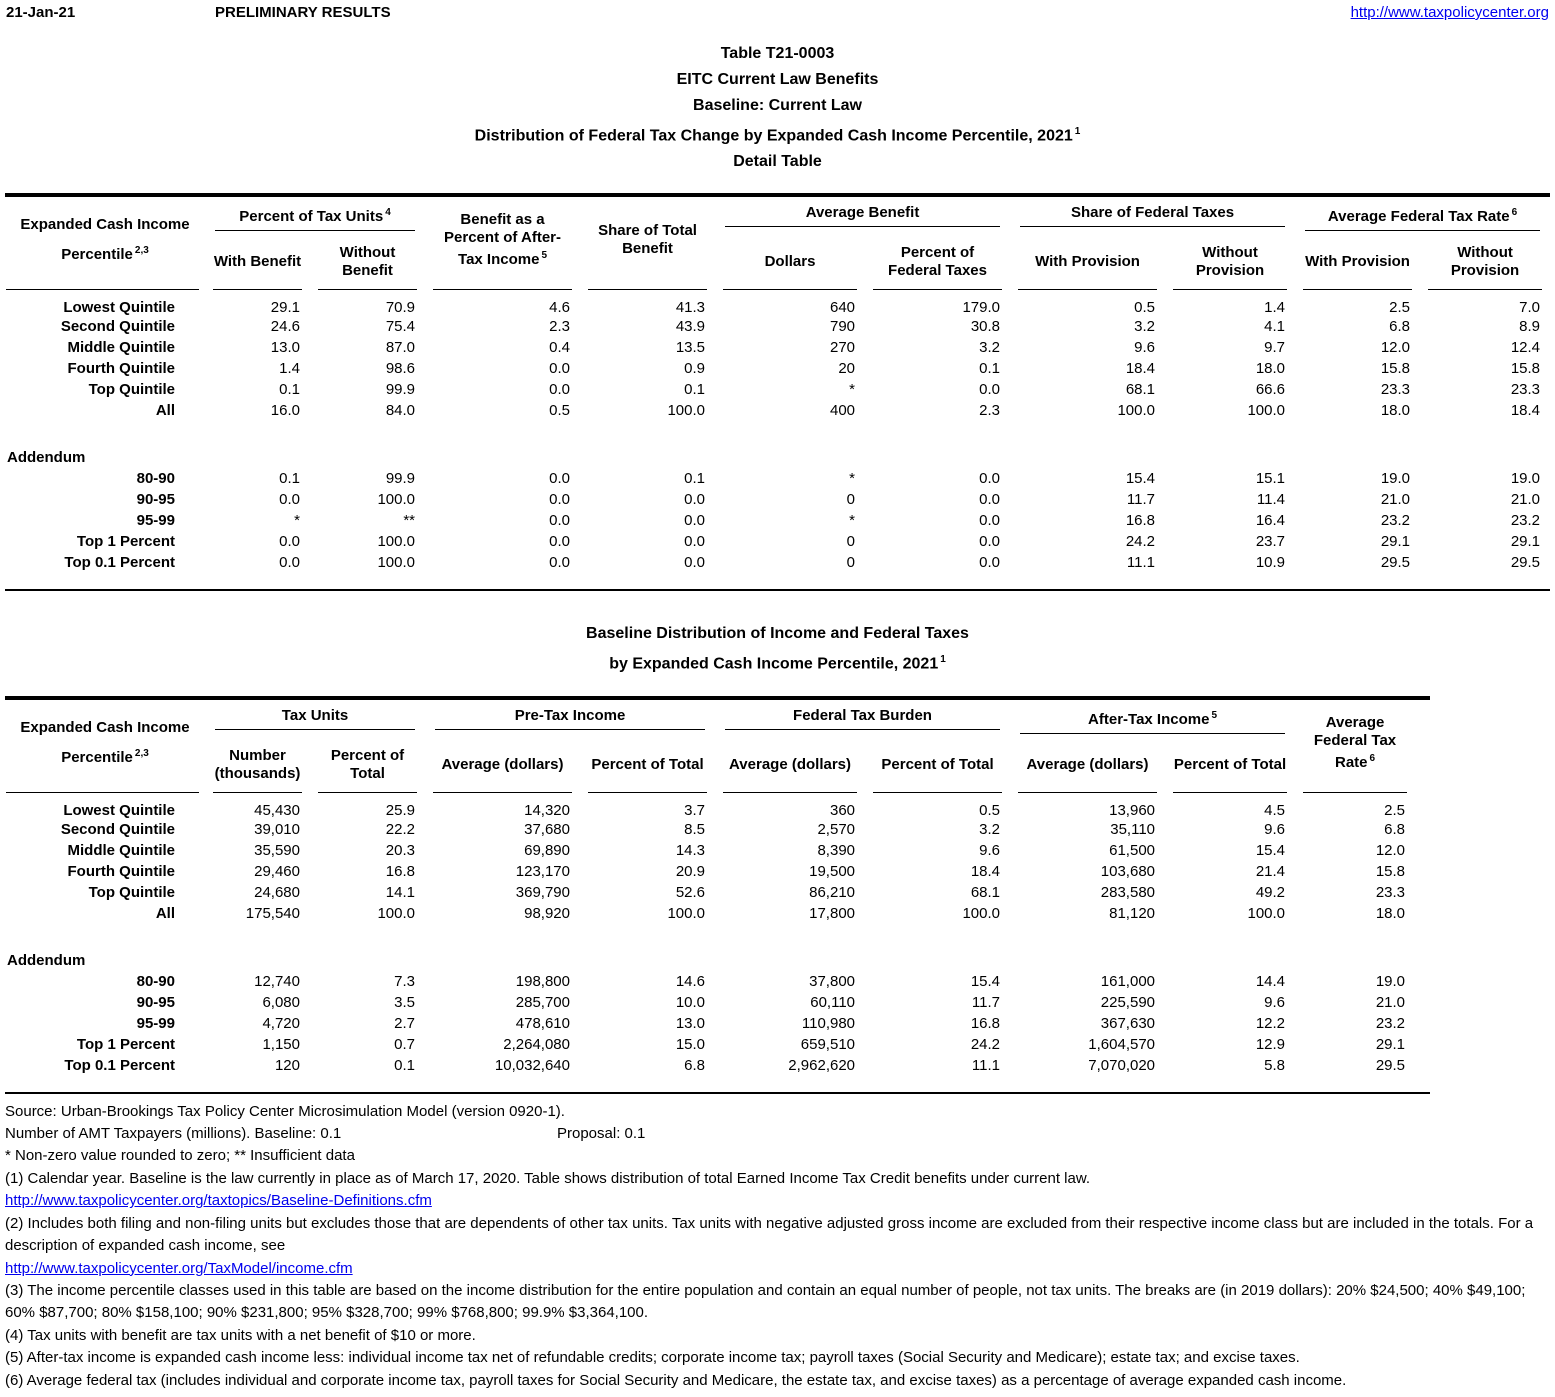 The width and height of the screenshot is (1555, 1397). I want to click on table-cell: 81,120, so click(1132, 913).